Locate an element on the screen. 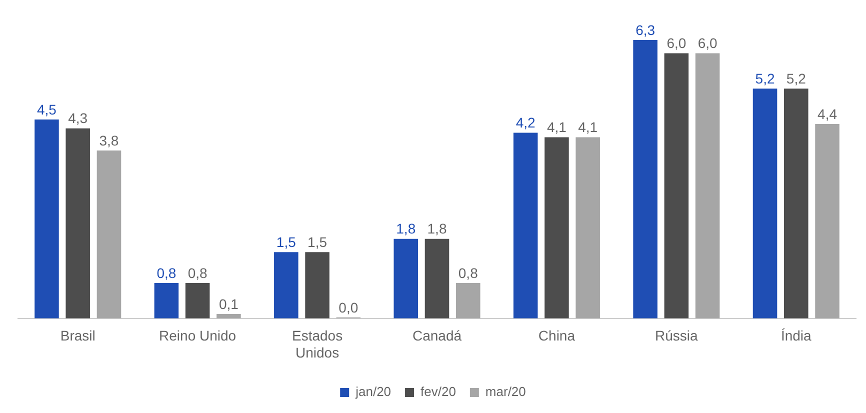  data-label: 6,3 is located at coordinates (646, 30).